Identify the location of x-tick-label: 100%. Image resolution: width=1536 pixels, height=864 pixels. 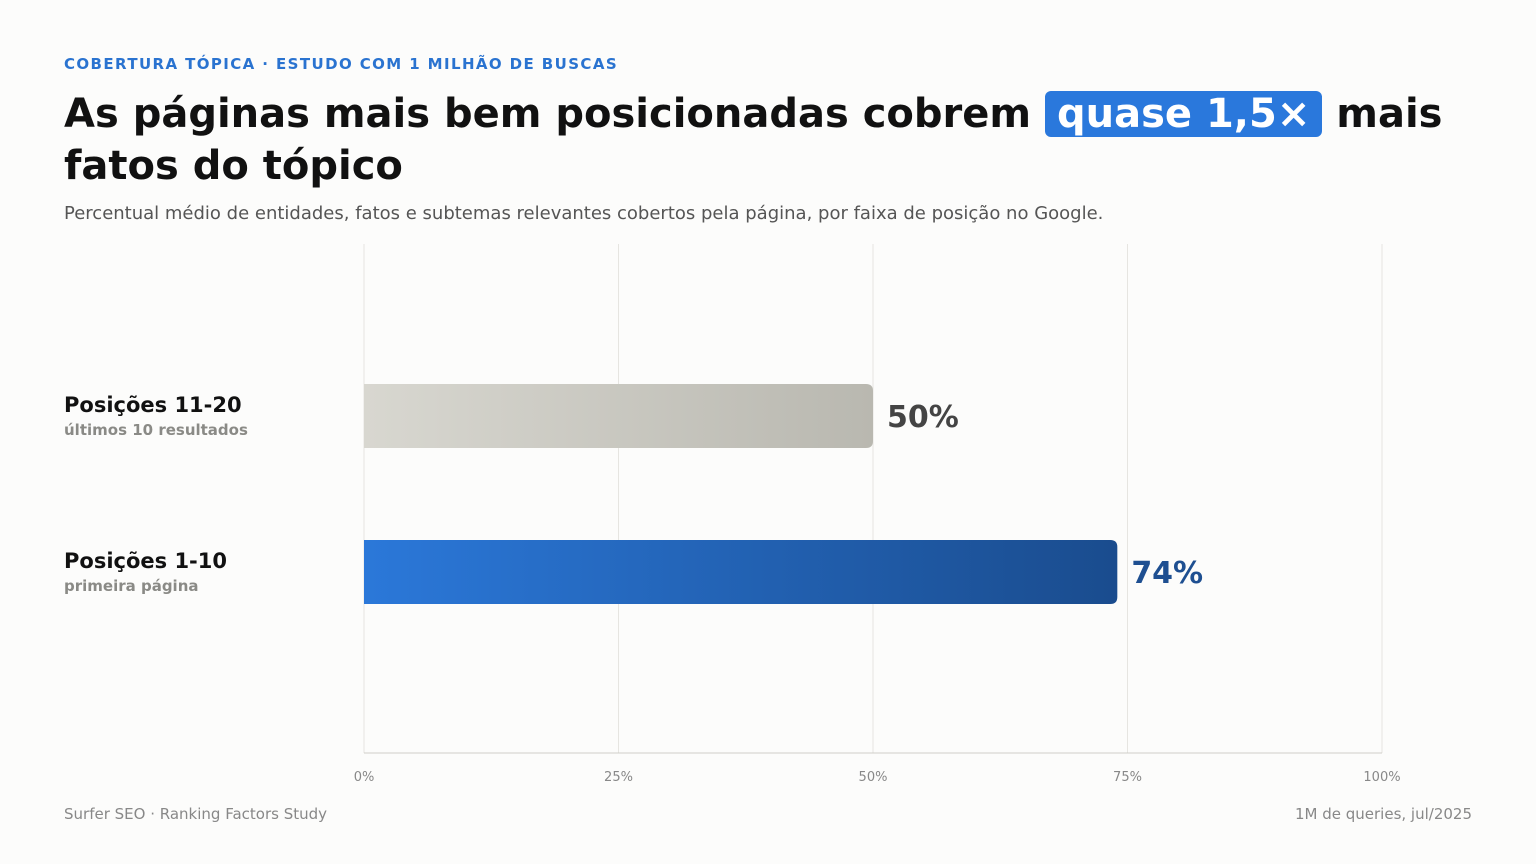
(1381, 777).